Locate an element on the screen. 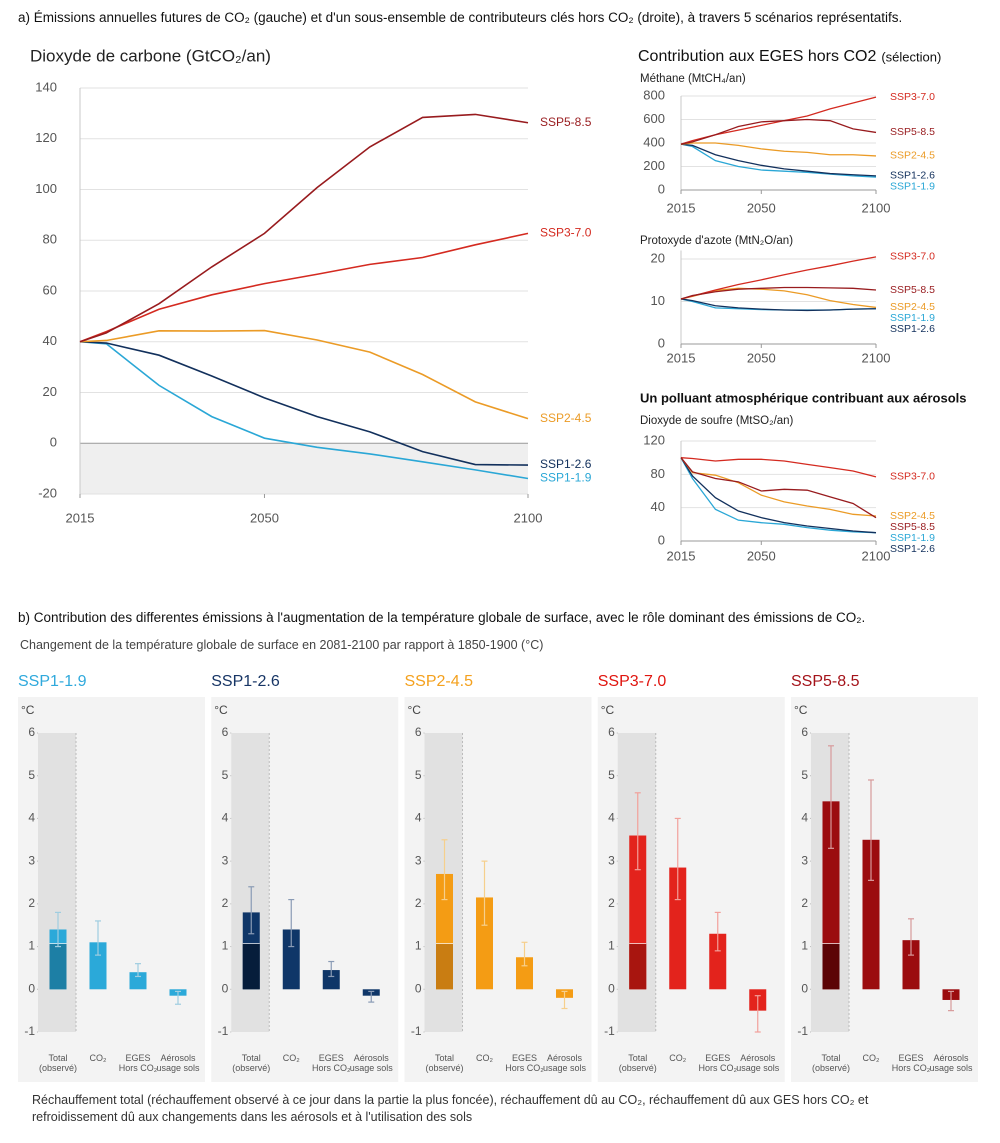  series-label: SSP2-4.5 is located at coordinates (912, 156).